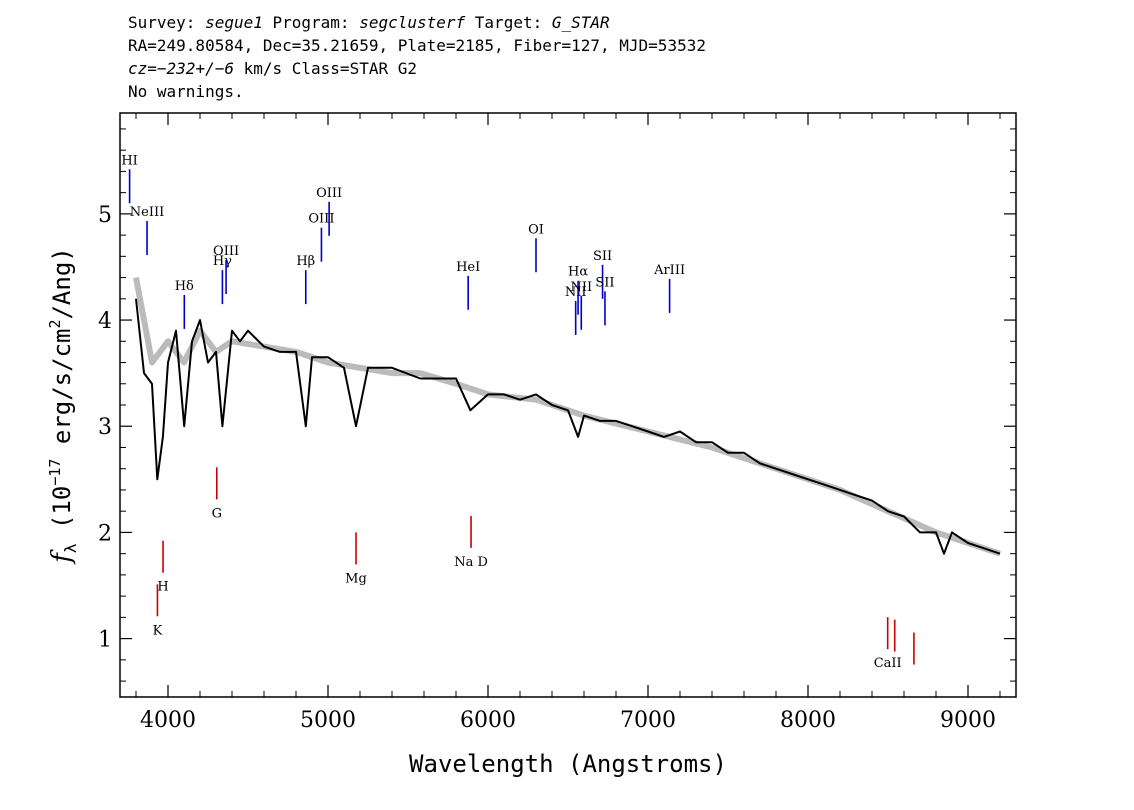 This screenshot has width=1134, height=810. What do you see at coordinates (129, 160) in the screenshot?
I see `emission-line-label: HI` at bounding box center [129, 160].